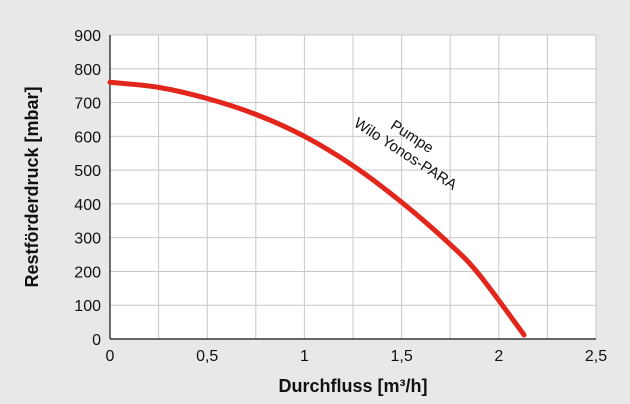 This screenshot has width=630, height=404. What do you see at coordinates (596, 356) in the screenshot?
I see `x-tick-label: 2,5` at bounding box center [596, 356].